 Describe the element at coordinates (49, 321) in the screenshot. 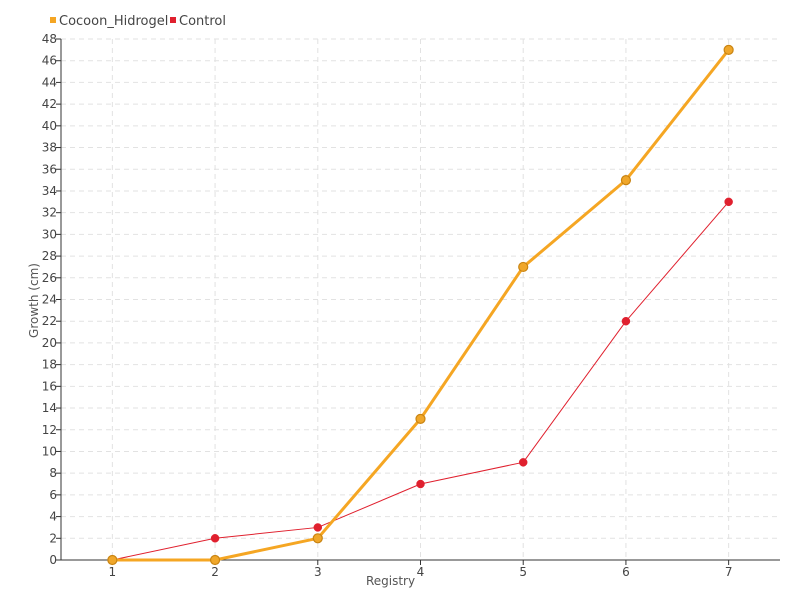

I see `y-tick-label: 22` at that location.